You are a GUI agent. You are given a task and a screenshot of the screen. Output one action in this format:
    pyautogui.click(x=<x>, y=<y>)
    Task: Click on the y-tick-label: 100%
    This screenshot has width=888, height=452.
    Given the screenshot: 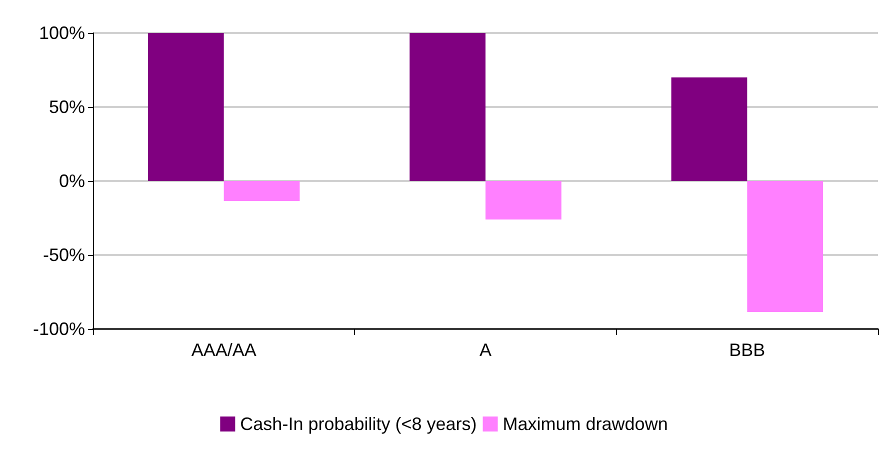 What is the action you would take?
    pyautogui.click(x=61, y=33)
    